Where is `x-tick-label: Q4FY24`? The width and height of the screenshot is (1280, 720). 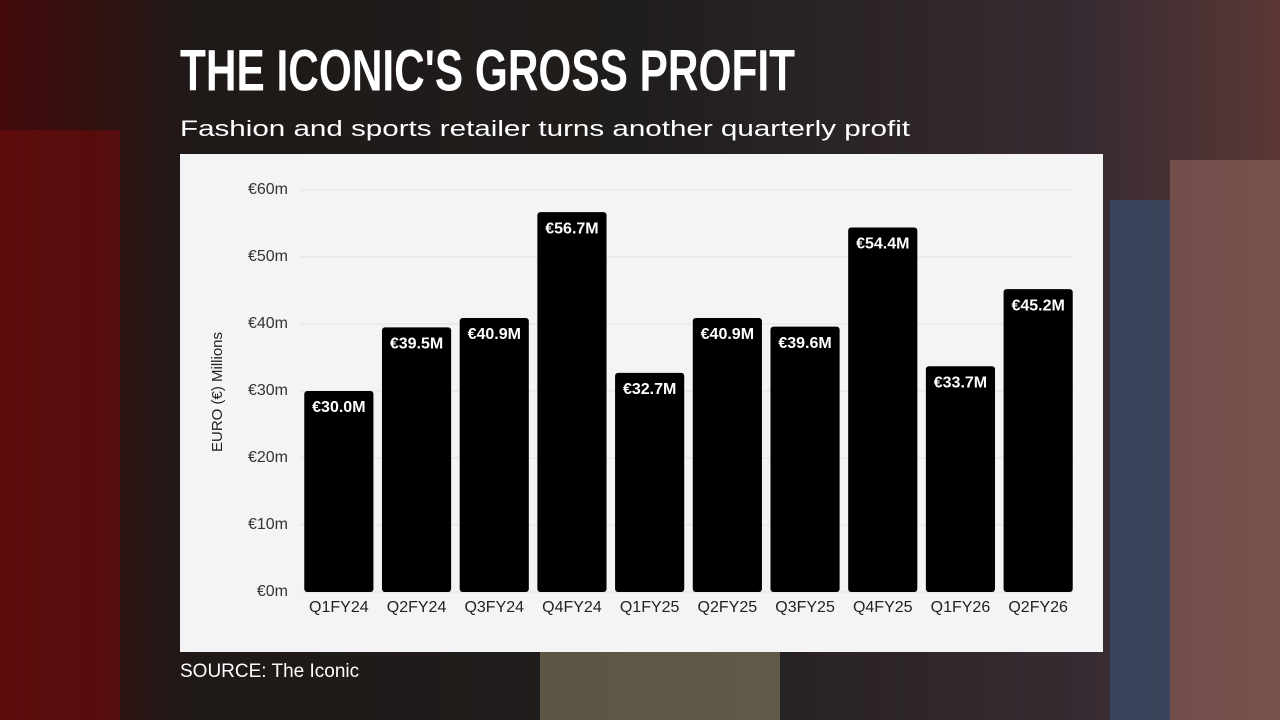
x-tick-label: Q4FY24 is located at coordinates (572, 607).